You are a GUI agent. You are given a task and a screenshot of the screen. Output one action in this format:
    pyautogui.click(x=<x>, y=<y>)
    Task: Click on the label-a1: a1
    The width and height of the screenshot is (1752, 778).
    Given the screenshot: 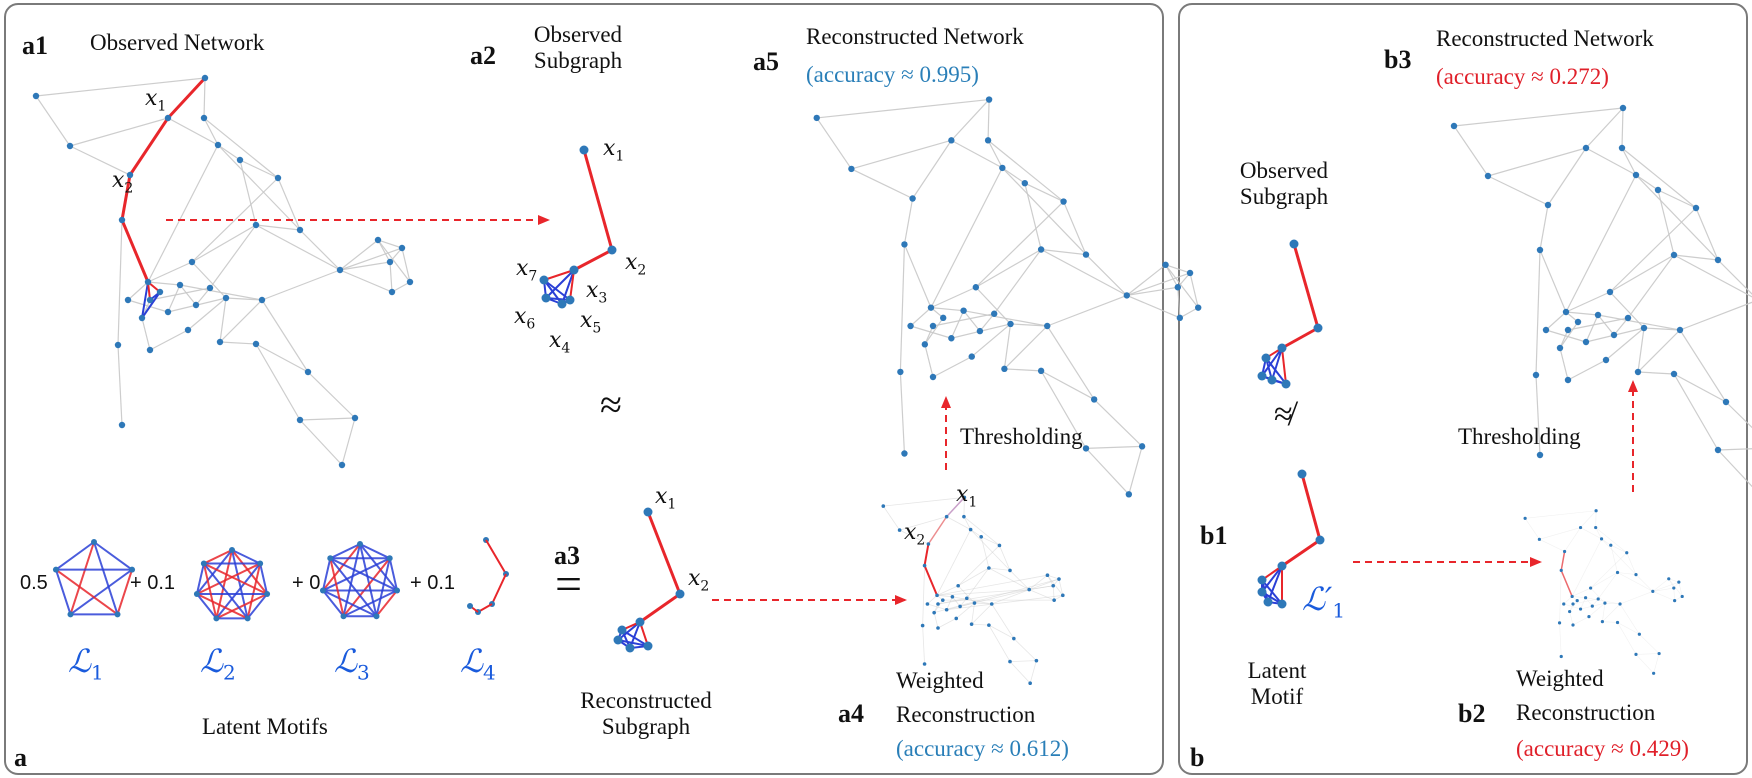 What is the action you would take?
    pyautogui.click(x=35, y=45)
    